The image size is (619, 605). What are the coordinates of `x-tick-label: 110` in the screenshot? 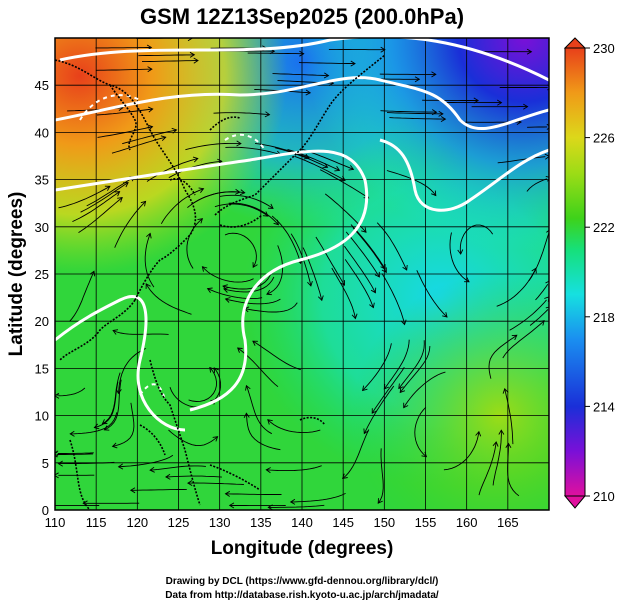 It's located at (55, 522).